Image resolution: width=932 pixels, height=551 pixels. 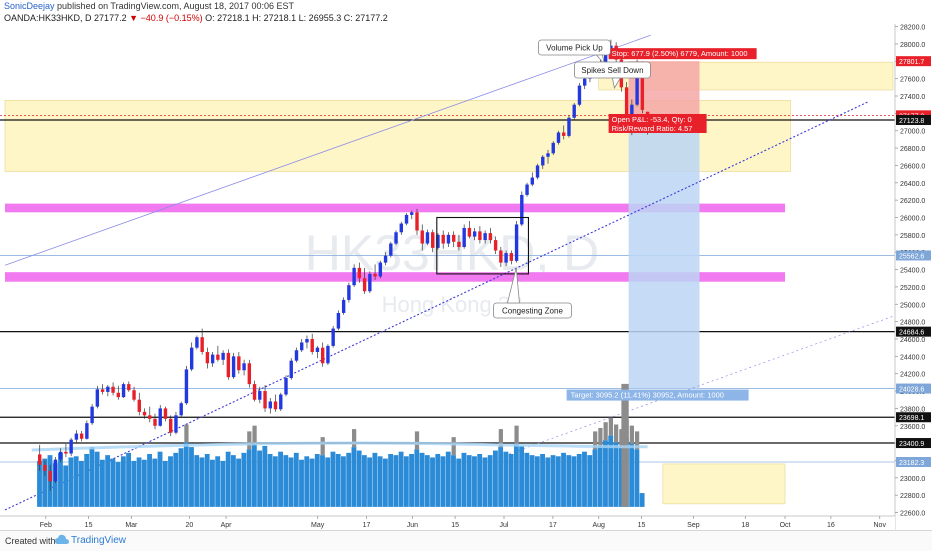 I want to click on y-tick-label: 23600.0, so click(x=912, y=427).